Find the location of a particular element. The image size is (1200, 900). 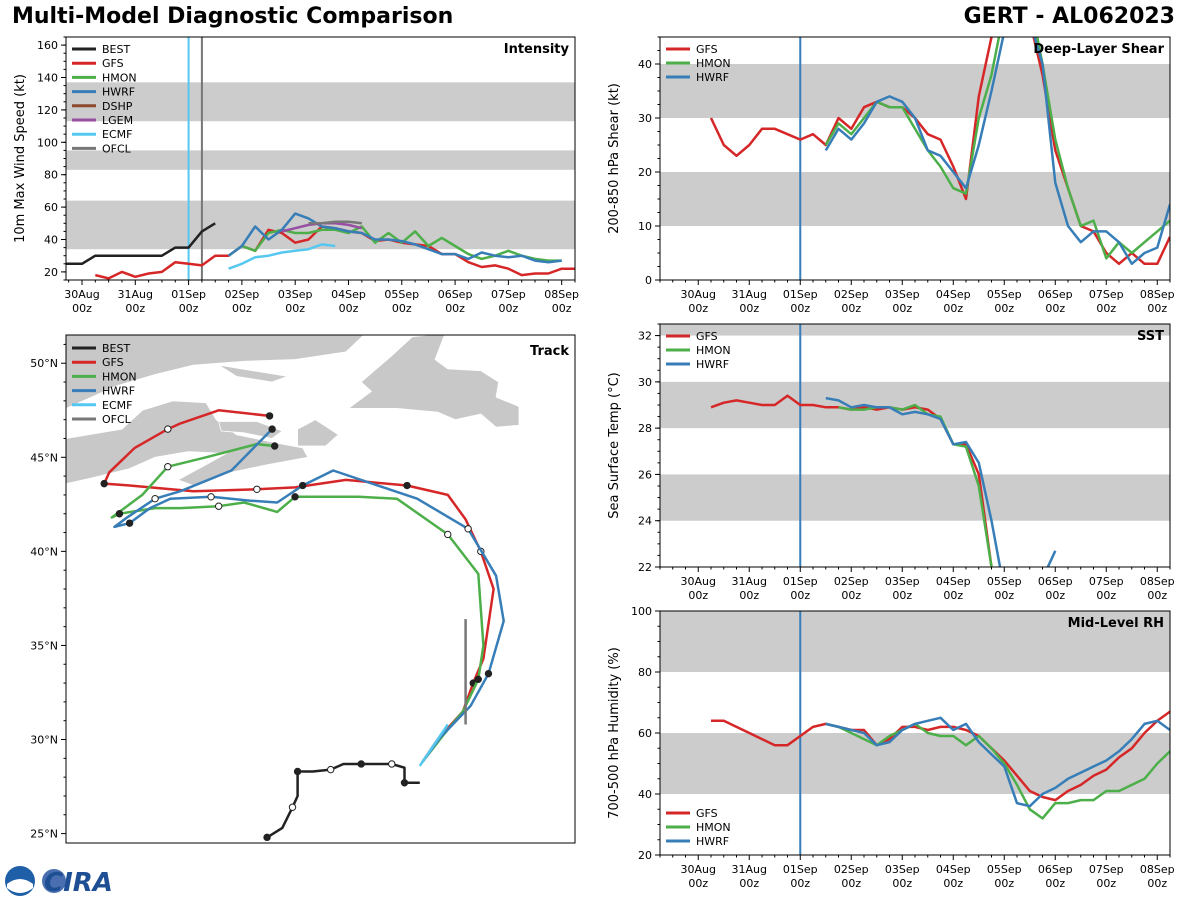

track-line-ecmf is located at coordinates (433, 745).